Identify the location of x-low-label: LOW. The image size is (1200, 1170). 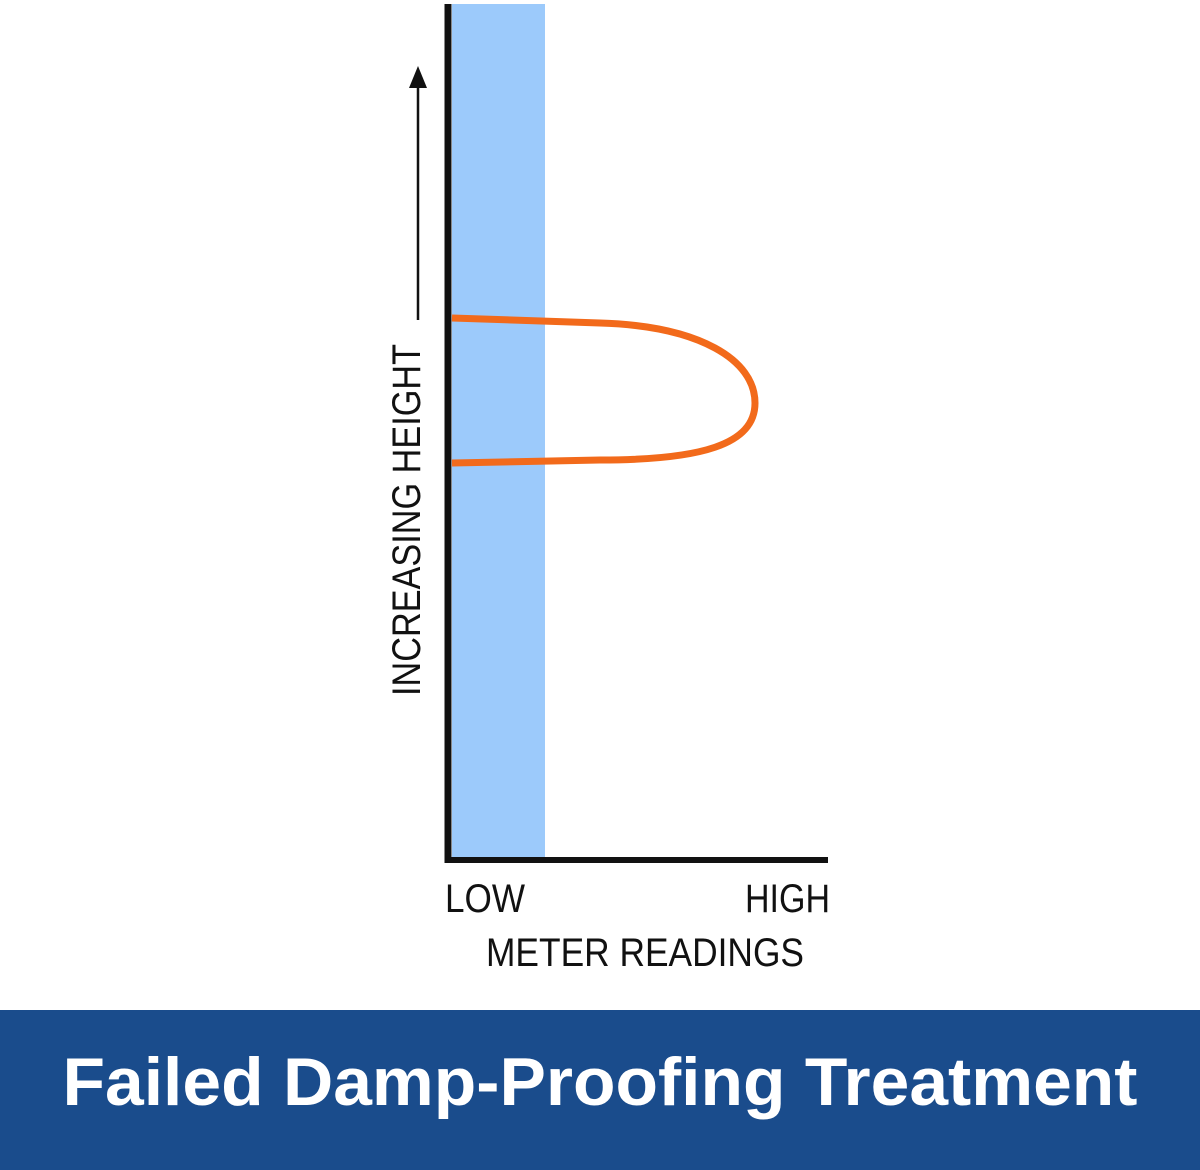
(485, 899).